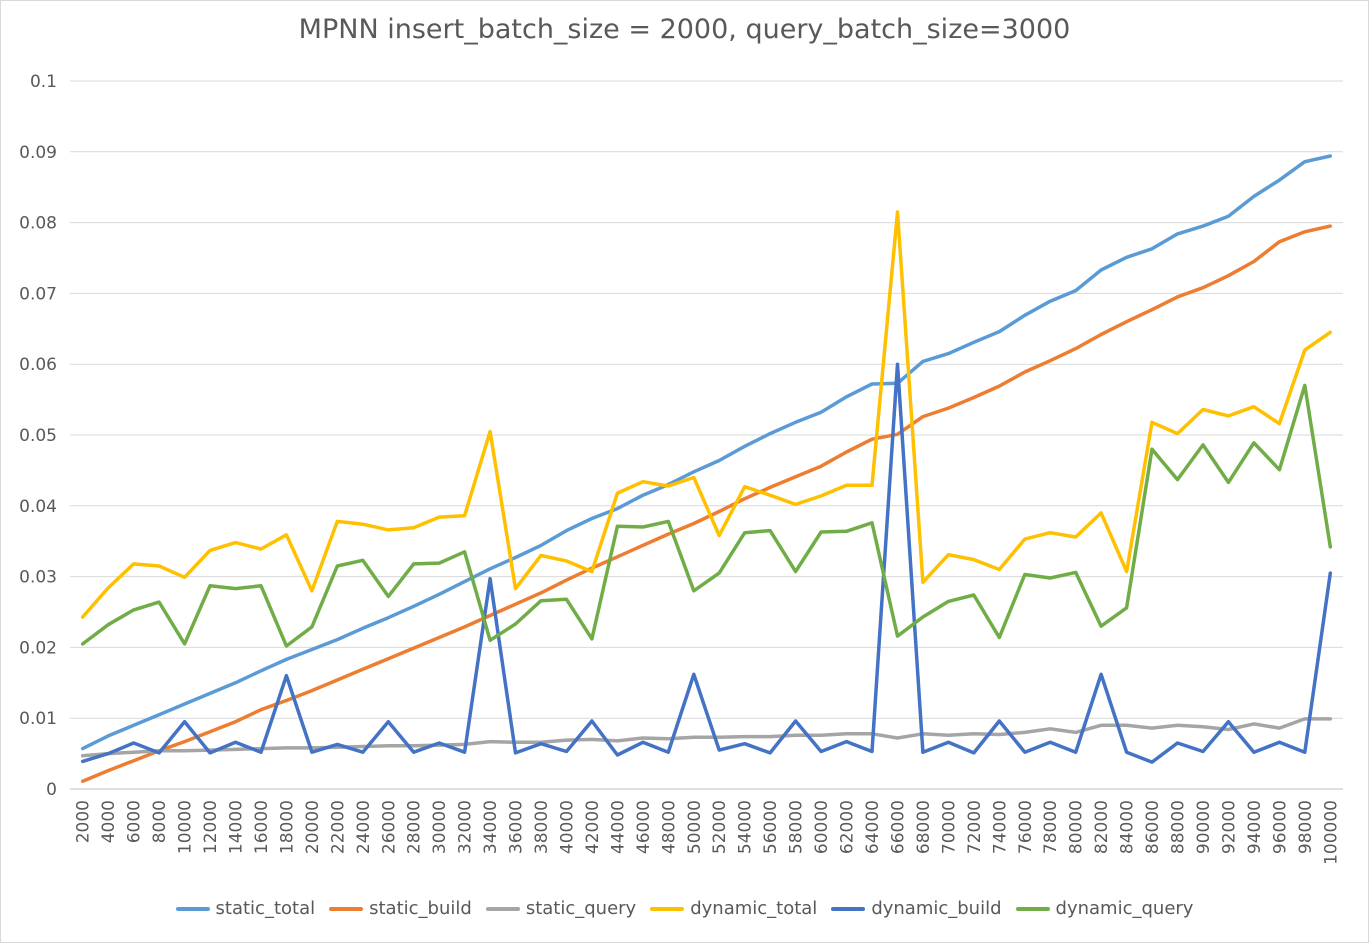 This screenshot has width=1369, height=943. Describe the element at coordinates (669, 827) in the screenshot. I see `x-tick-label: 48000` at that location.